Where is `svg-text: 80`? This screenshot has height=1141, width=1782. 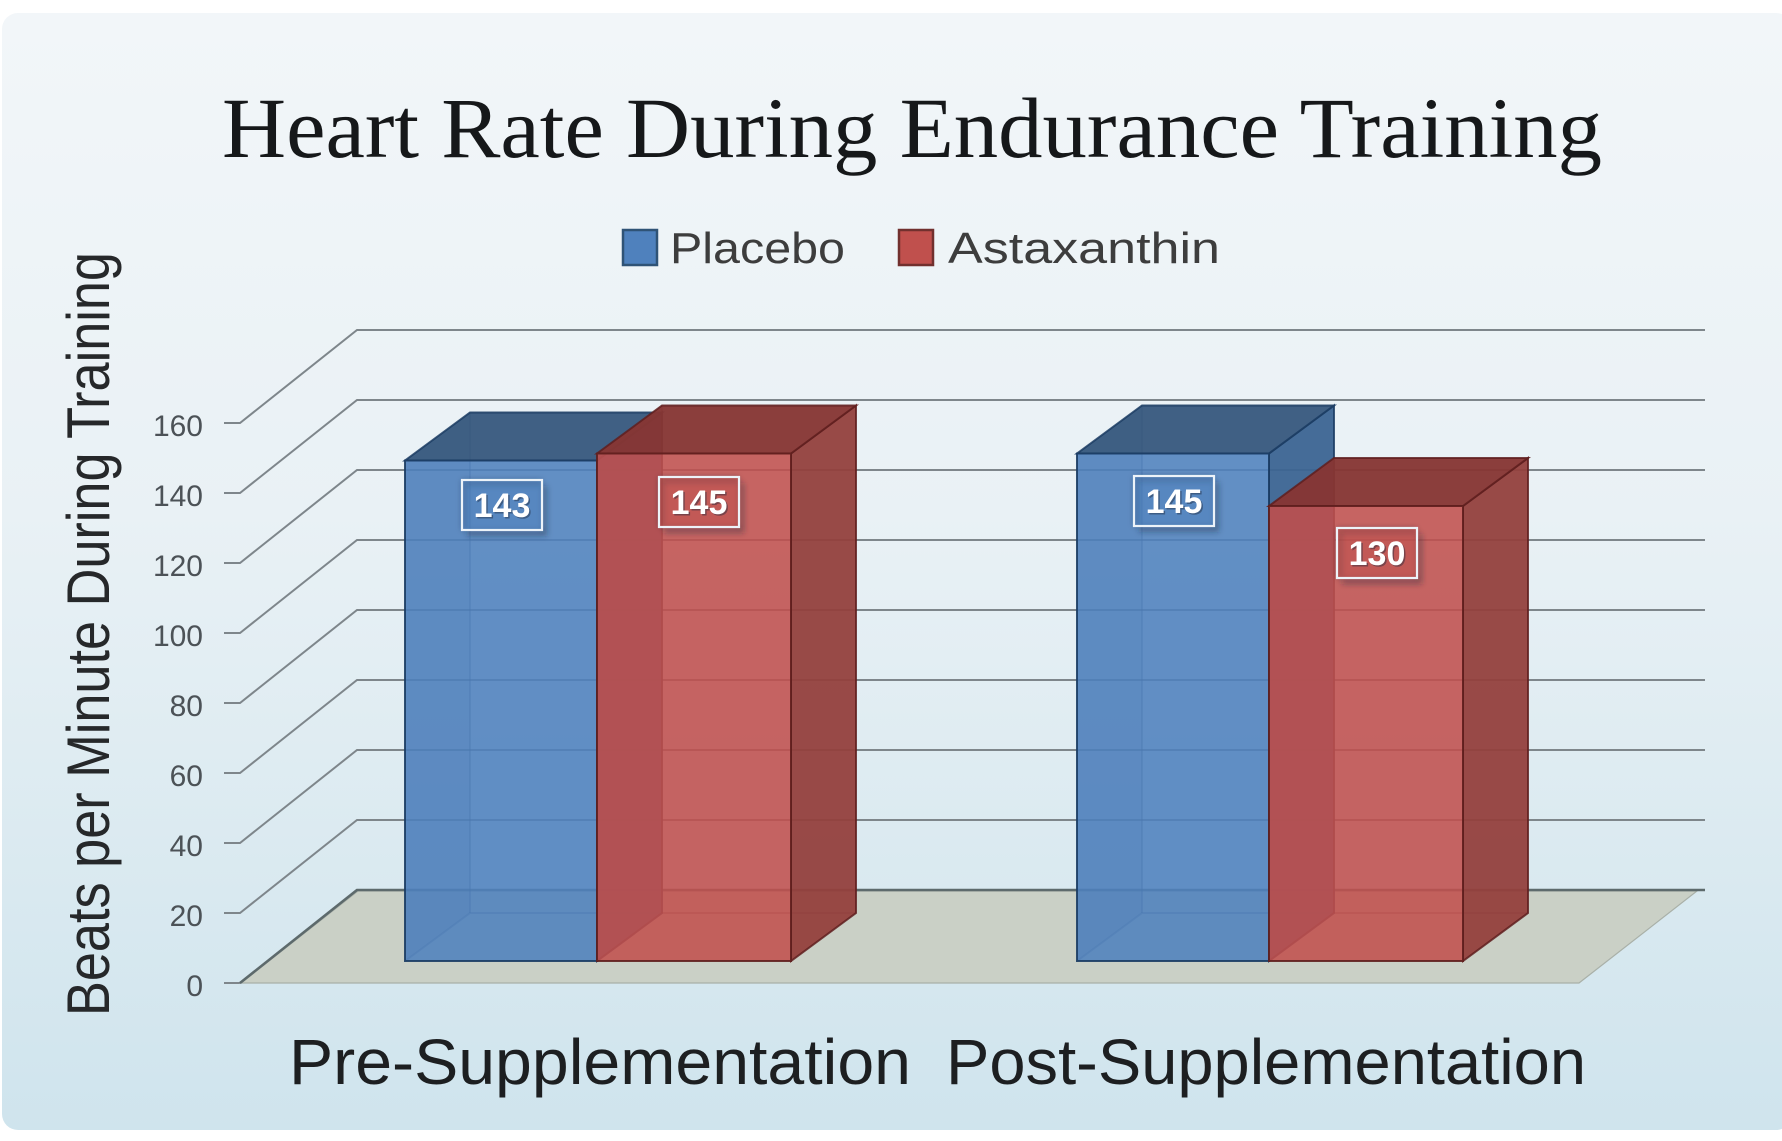
svg-text: 80 is located at coordinates (186, 706).